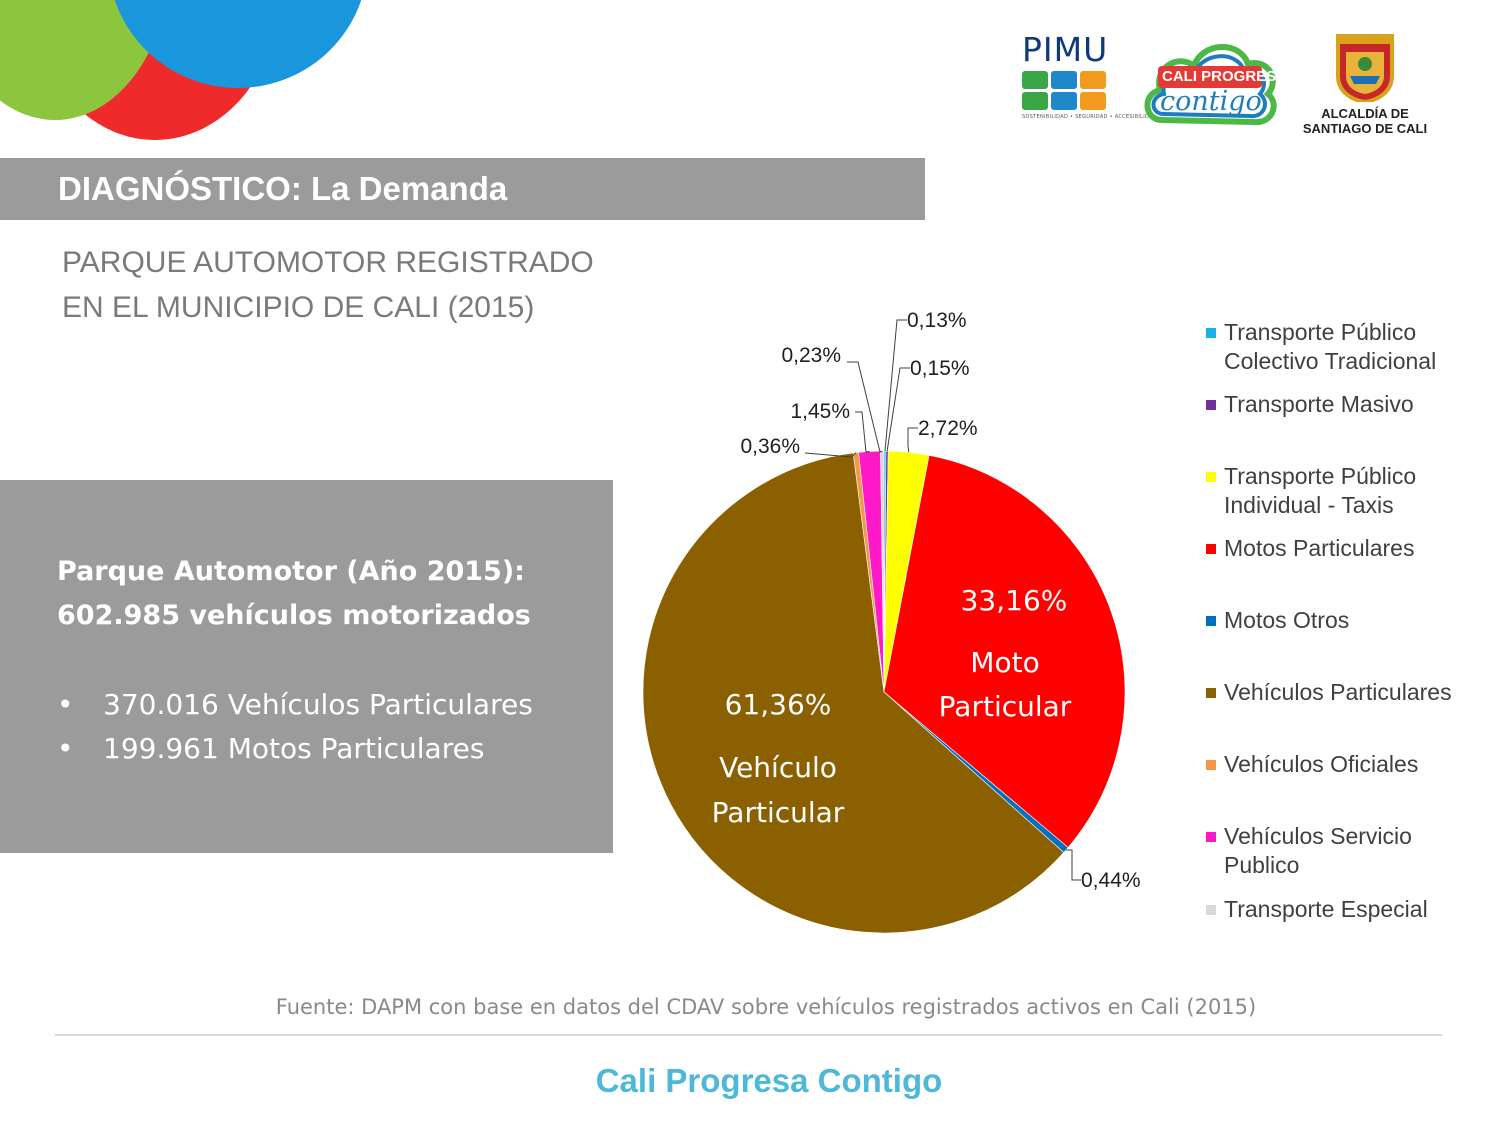  Describe the element at coordinates (1211, 101) in the screenshot. I see `cloud-logo-line2: contigo` at that location.